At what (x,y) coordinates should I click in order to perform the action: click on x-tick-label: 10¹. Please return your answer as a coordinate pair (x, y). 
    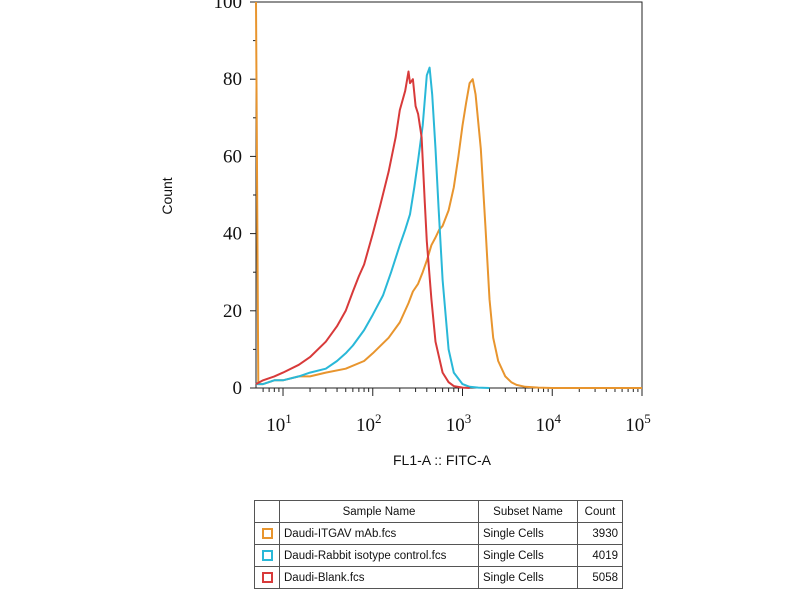
    Looking at the image, I should click on (279, 423).